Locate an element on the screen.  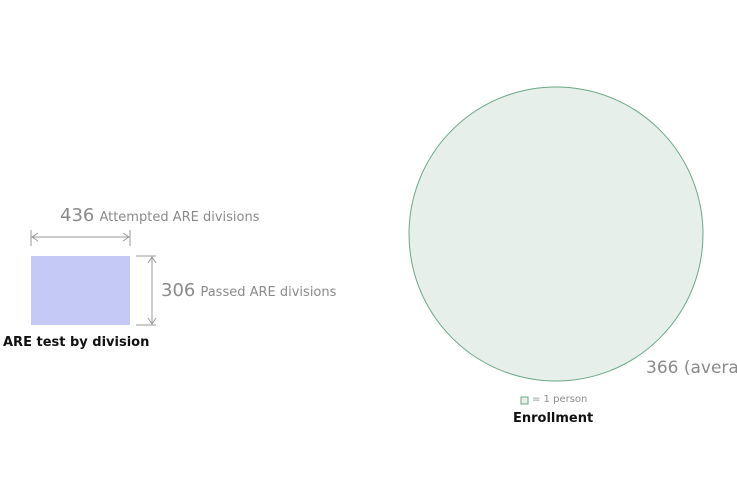
attempted-value: 436 is located at coordinates (77, 215).